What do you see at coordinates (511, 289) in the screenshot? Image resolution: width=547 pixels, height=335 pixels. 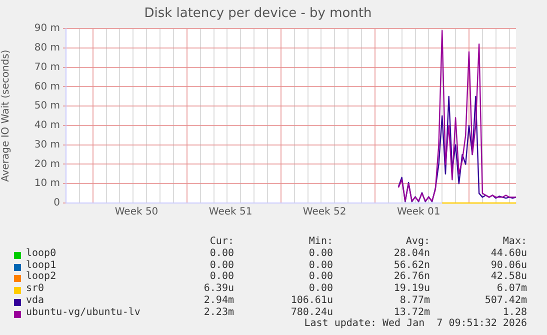 I see `text: 6.07m` at bounding box center [511, 289].